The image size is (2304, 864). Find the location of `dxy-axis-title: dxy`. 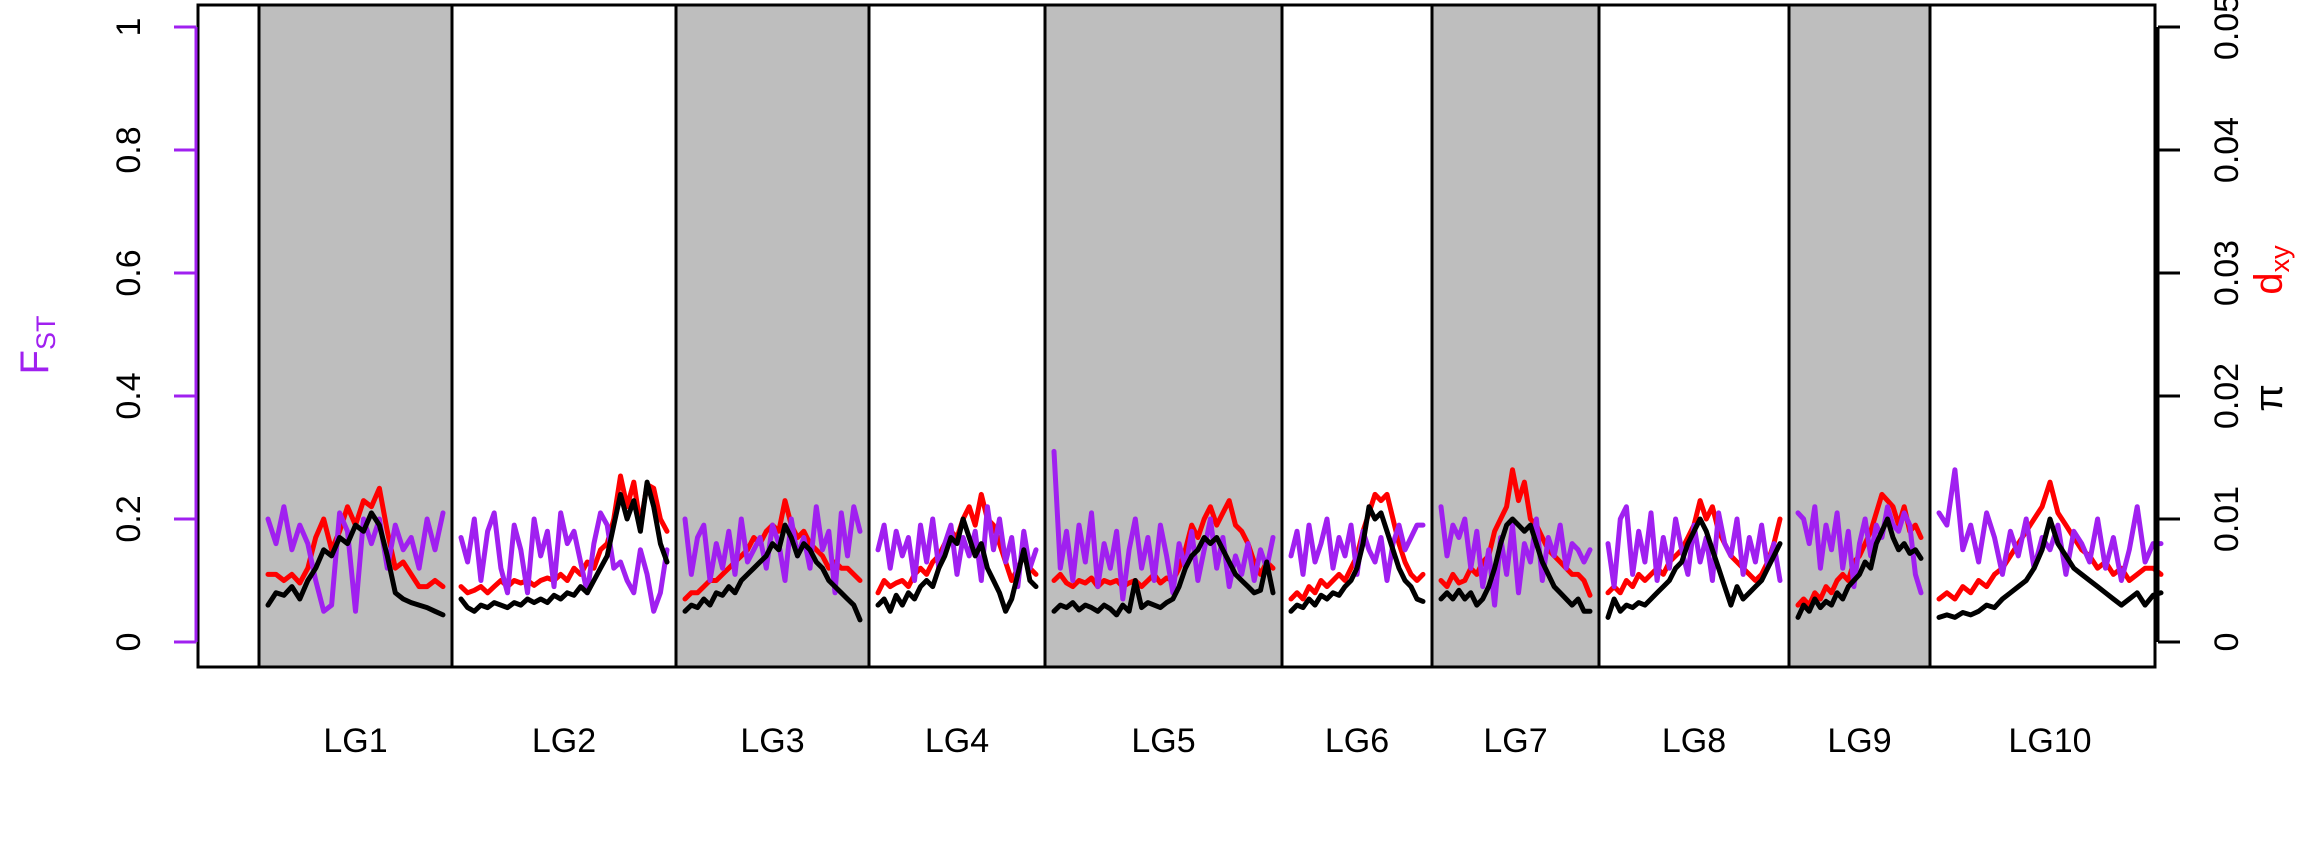

dxy-axis-title: dxy is located at coordinates (2271, 270).